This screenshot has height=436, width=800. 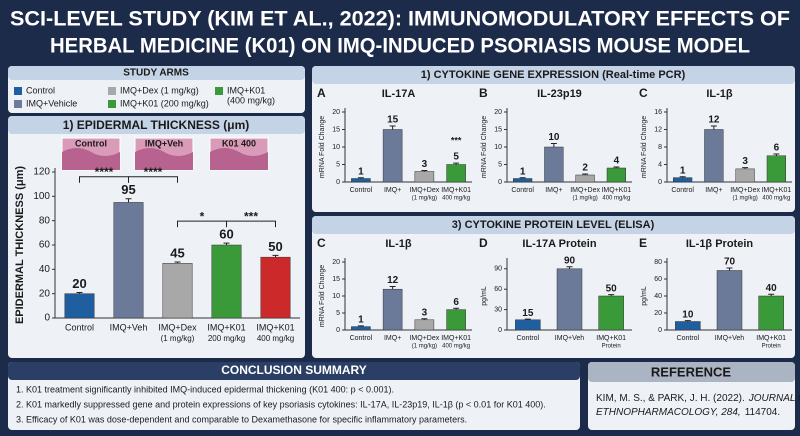 I want to click on section-title: 3) CYTOKINE PROTEIN LEVEL (ELISA), so click(x=553, y=225).